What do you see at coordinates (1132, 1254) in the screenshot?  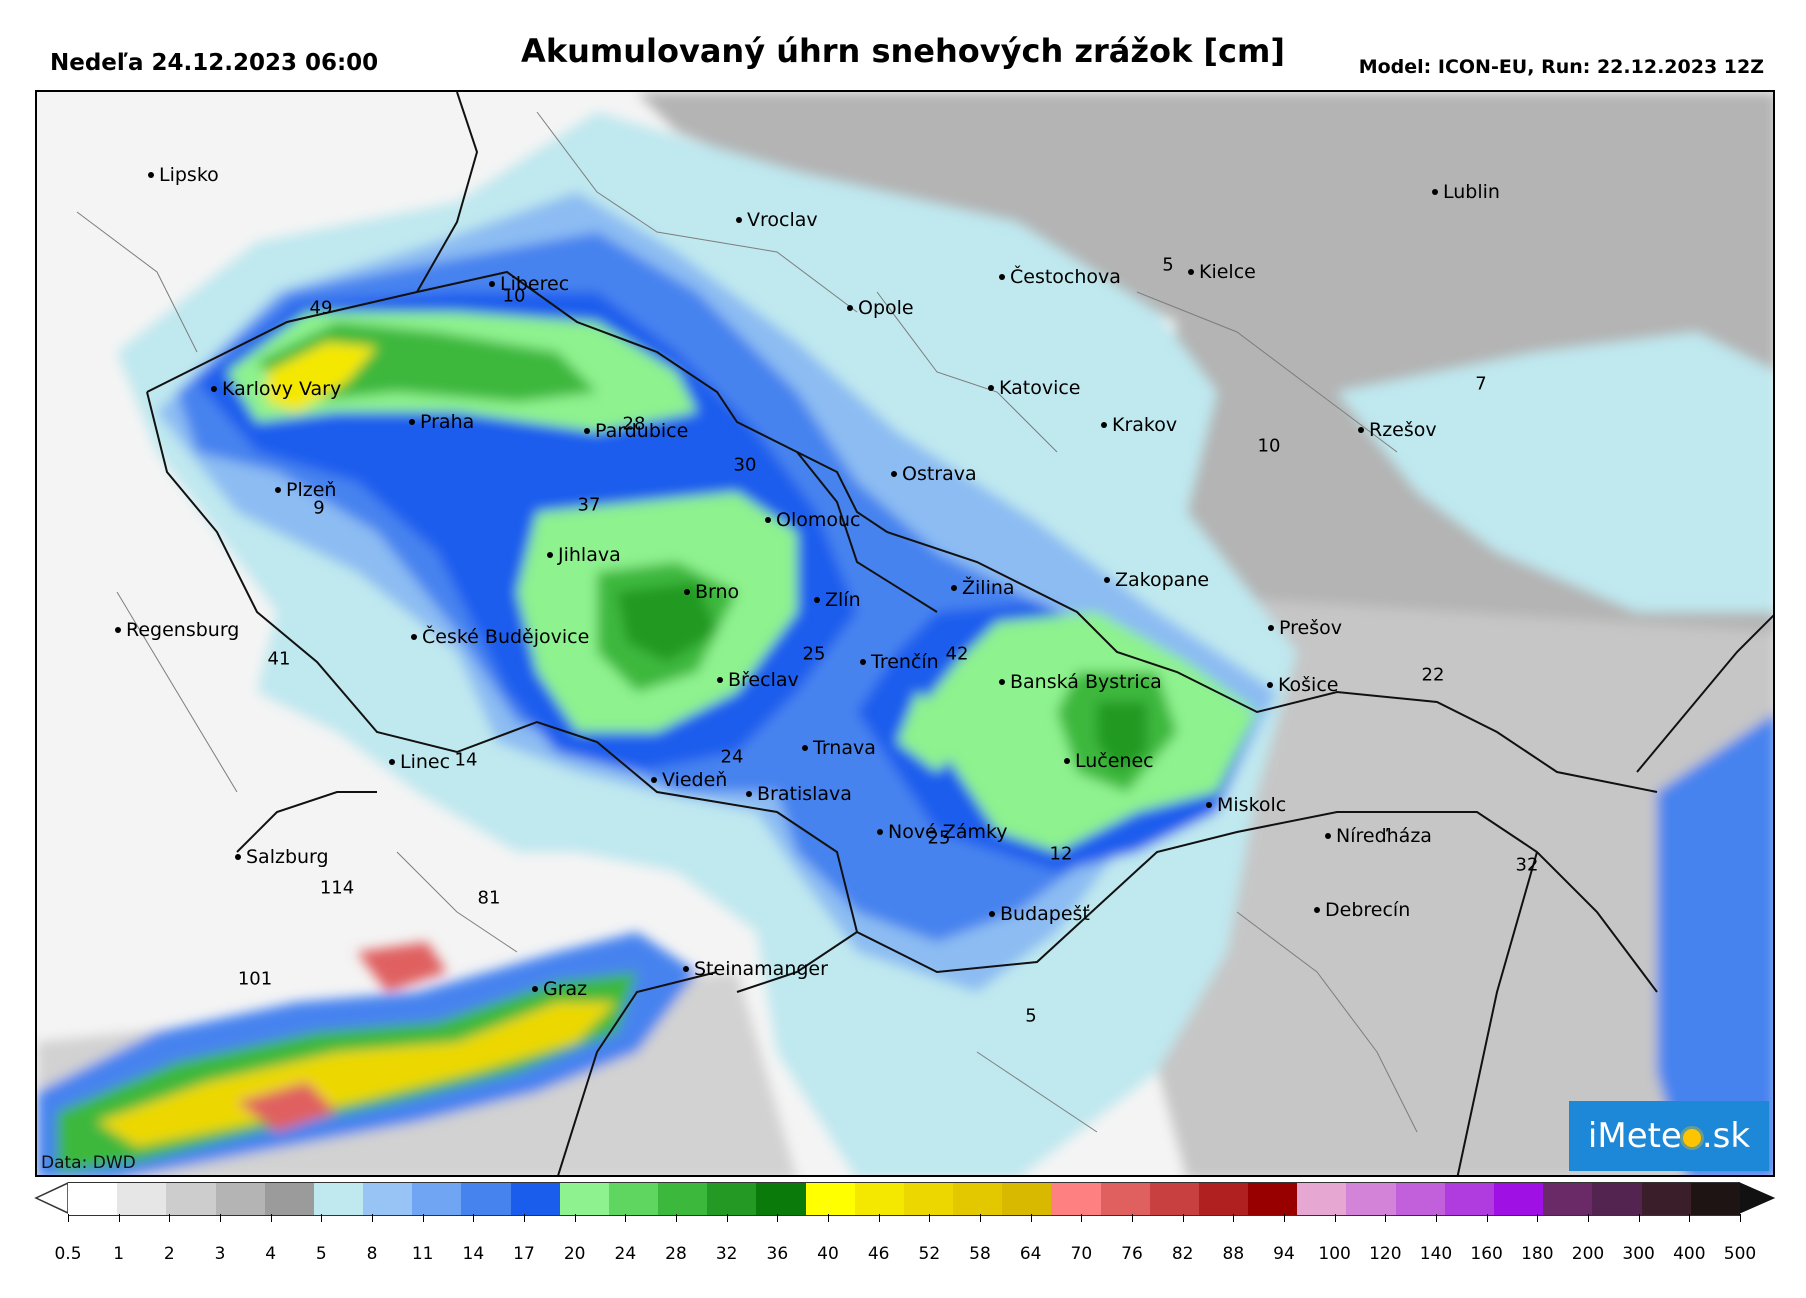 I see `colorbar-tick-label: 76` at bounding box center [1132, 1254].